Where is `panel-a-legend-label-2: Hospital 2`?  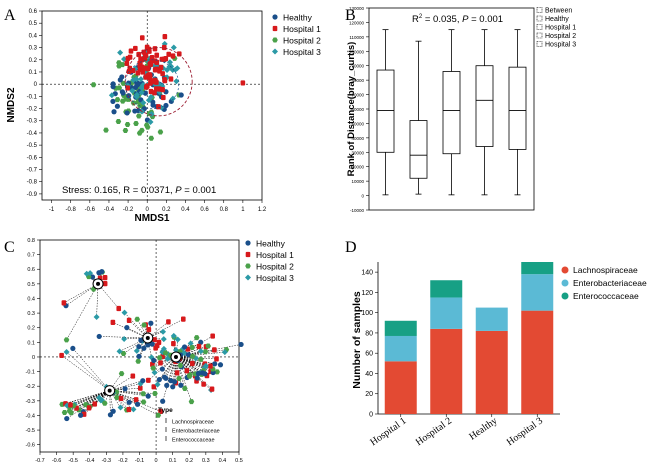 panel-a-legend-label-2: Hospital 2 is located at coordinates (302, 41).